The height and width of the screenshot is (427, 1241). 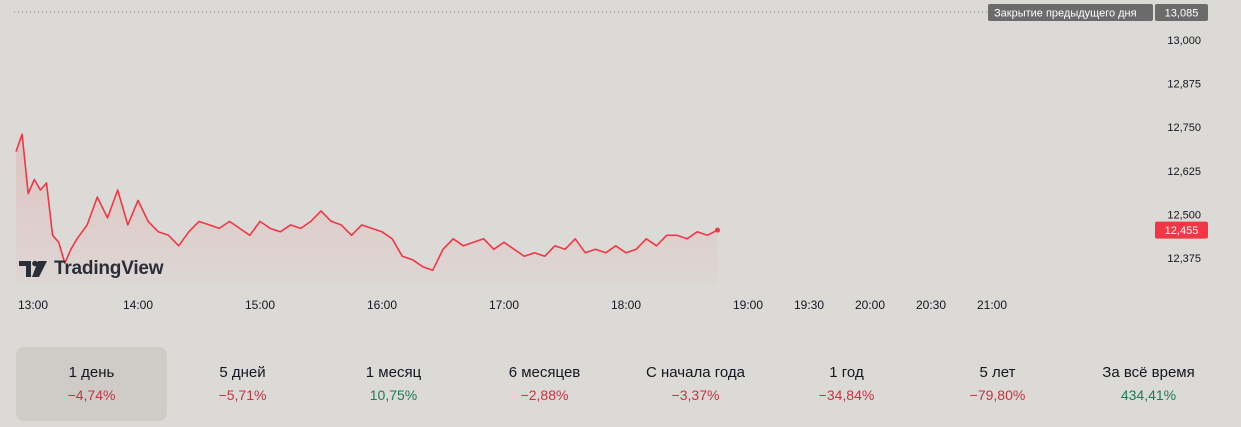 I want to click on last-price-badge: 12,455, so click(x=1181, y=230).